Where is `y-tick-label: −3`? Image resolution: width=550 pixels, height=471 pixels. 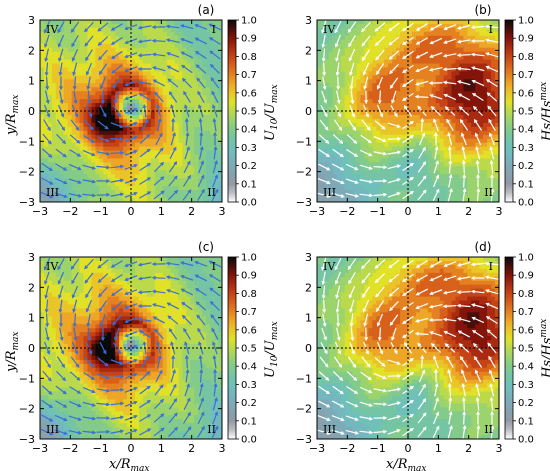 y-tick-label: −3 is located at coordinates (27, 202).